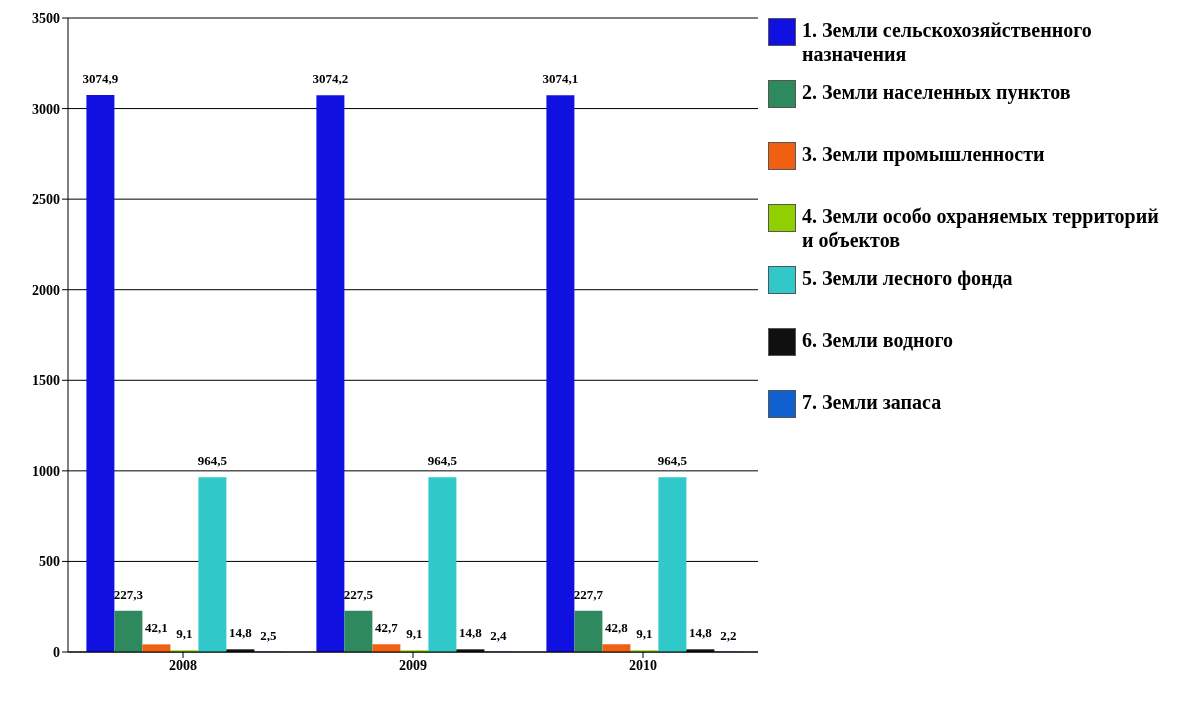  What do you see at coordinates (878, 340) in the screenshot?
I see `legend-label: 6. Земли водного` at bounding box center [878, 340].